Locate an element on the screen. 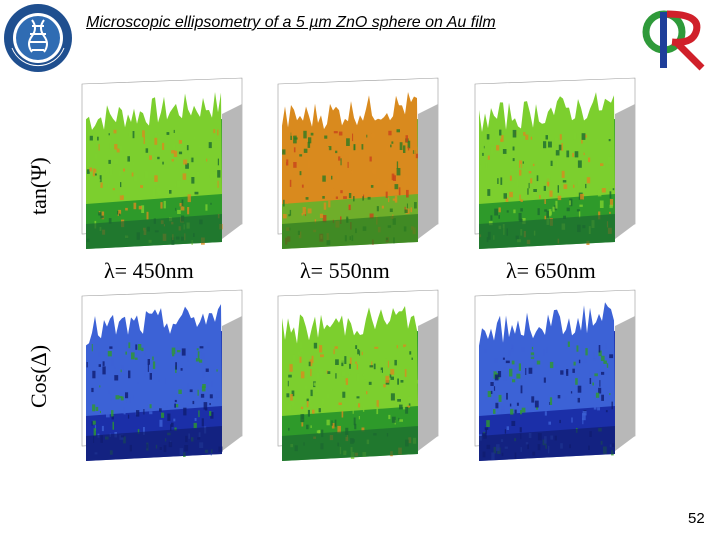 The width and height of the screenshot is (720, 540). tan-psi-axis-label: tan(Ψ) is located at coordinates (38, 186).